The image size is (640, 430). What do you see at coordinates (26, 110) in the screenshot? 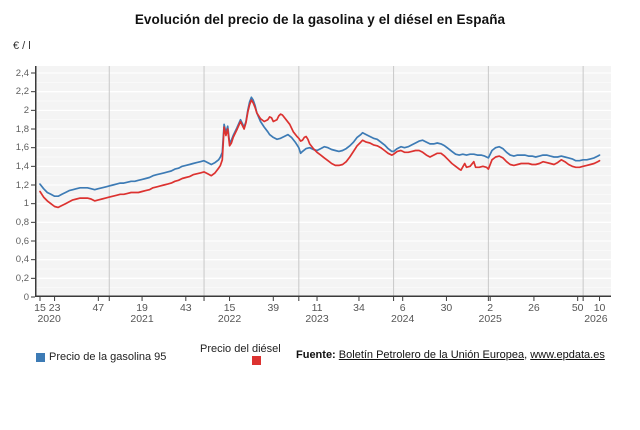
I see `y-tick-label: 2` at bounding box center [26, 110].